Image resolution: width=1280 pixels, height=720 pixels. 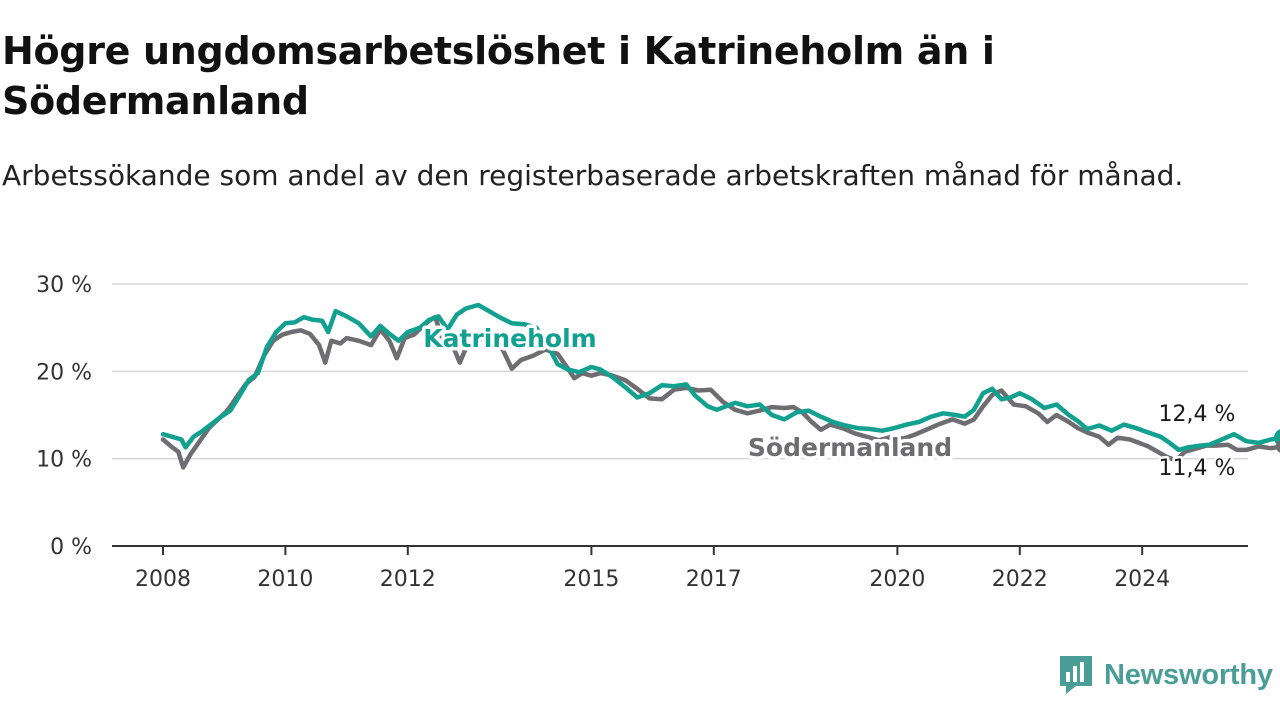 I want to click on end-label-sodermanland: 11,4 %, so click(x=1197, y=468).